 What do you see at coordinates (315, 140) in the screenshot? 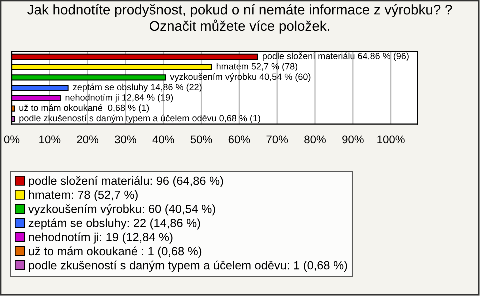
I see `x-tick-label: 80%` at bounding box center [315, 140].